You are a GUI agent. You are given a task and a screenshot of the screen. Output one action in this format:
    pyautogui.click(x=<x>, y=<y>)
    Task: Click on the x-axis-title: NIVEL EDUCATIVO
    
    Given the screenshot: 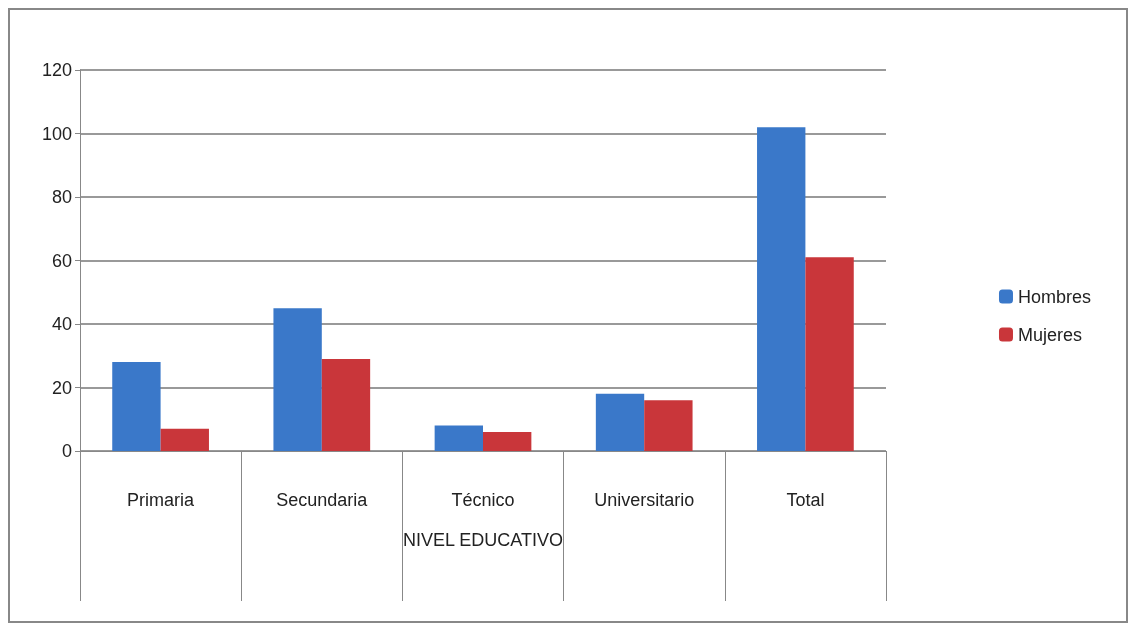 What is the action you would take?
    pyautogui.click(x=483, y=540)
    